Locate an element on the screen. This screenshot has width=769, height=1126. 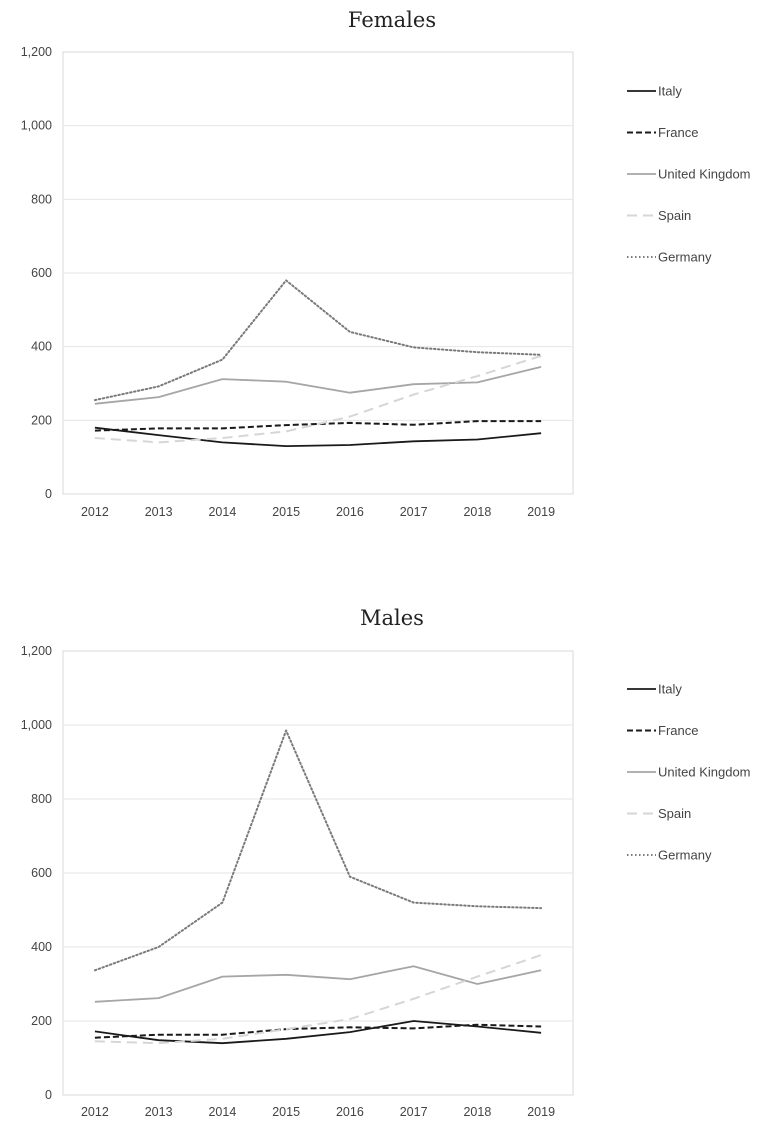
chart-title-females: Females is located at coordinates (392, 20).